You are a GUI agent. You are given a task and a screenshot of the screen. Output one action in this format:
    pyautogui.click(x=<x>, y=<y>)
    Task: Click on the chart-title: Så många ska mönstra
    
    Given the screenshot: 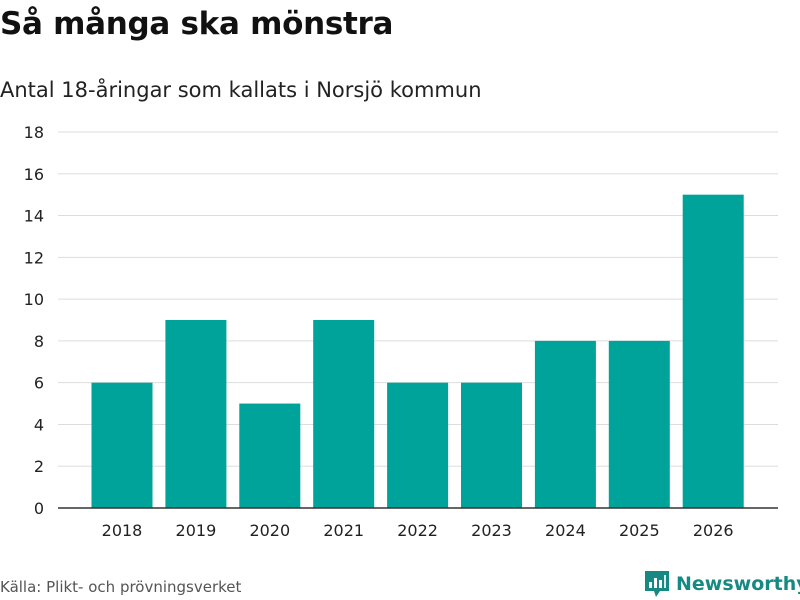 What is the action you would take?
    pyautogui.click(x=197, y=24)
    